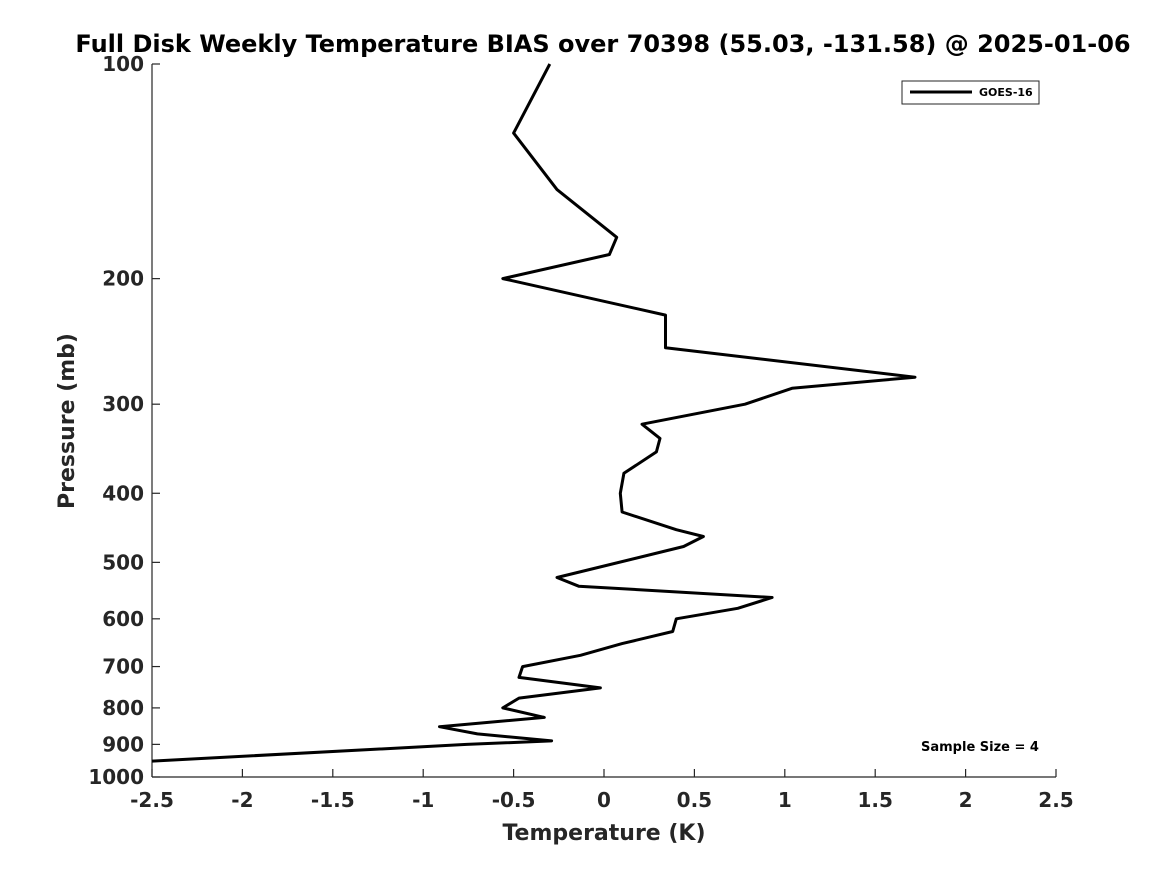 This screenshot has height=875, width=1167. Describe the element at coordinates (242, 800) in the screenshot. I see `x-tick-label: -2` at that location.